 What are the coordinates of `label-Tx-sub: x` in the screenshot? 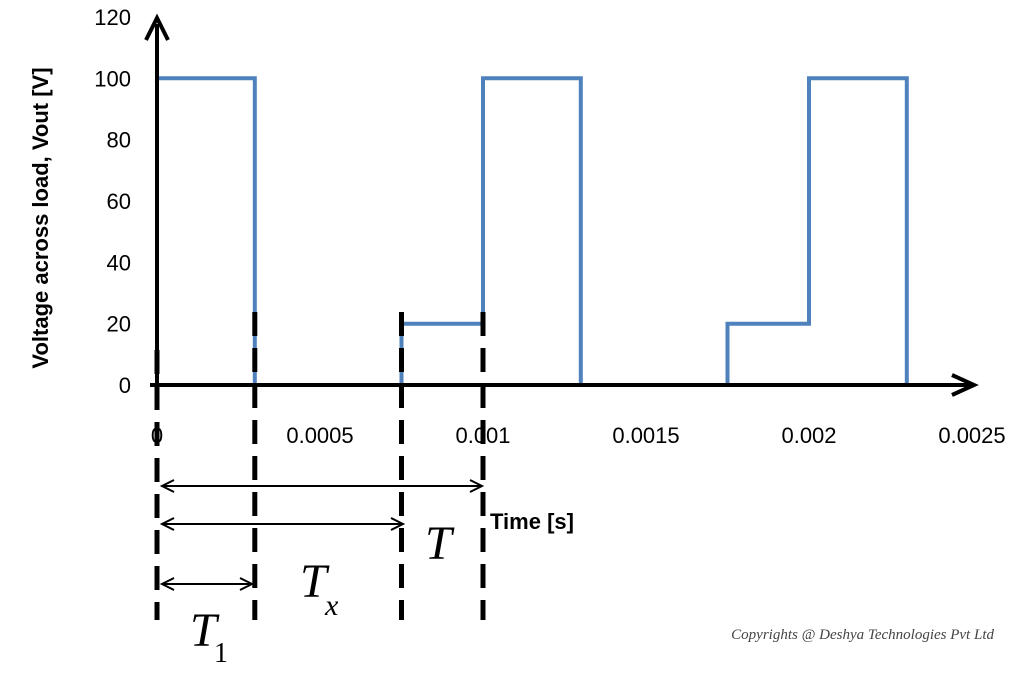 It's located at (331, 605).